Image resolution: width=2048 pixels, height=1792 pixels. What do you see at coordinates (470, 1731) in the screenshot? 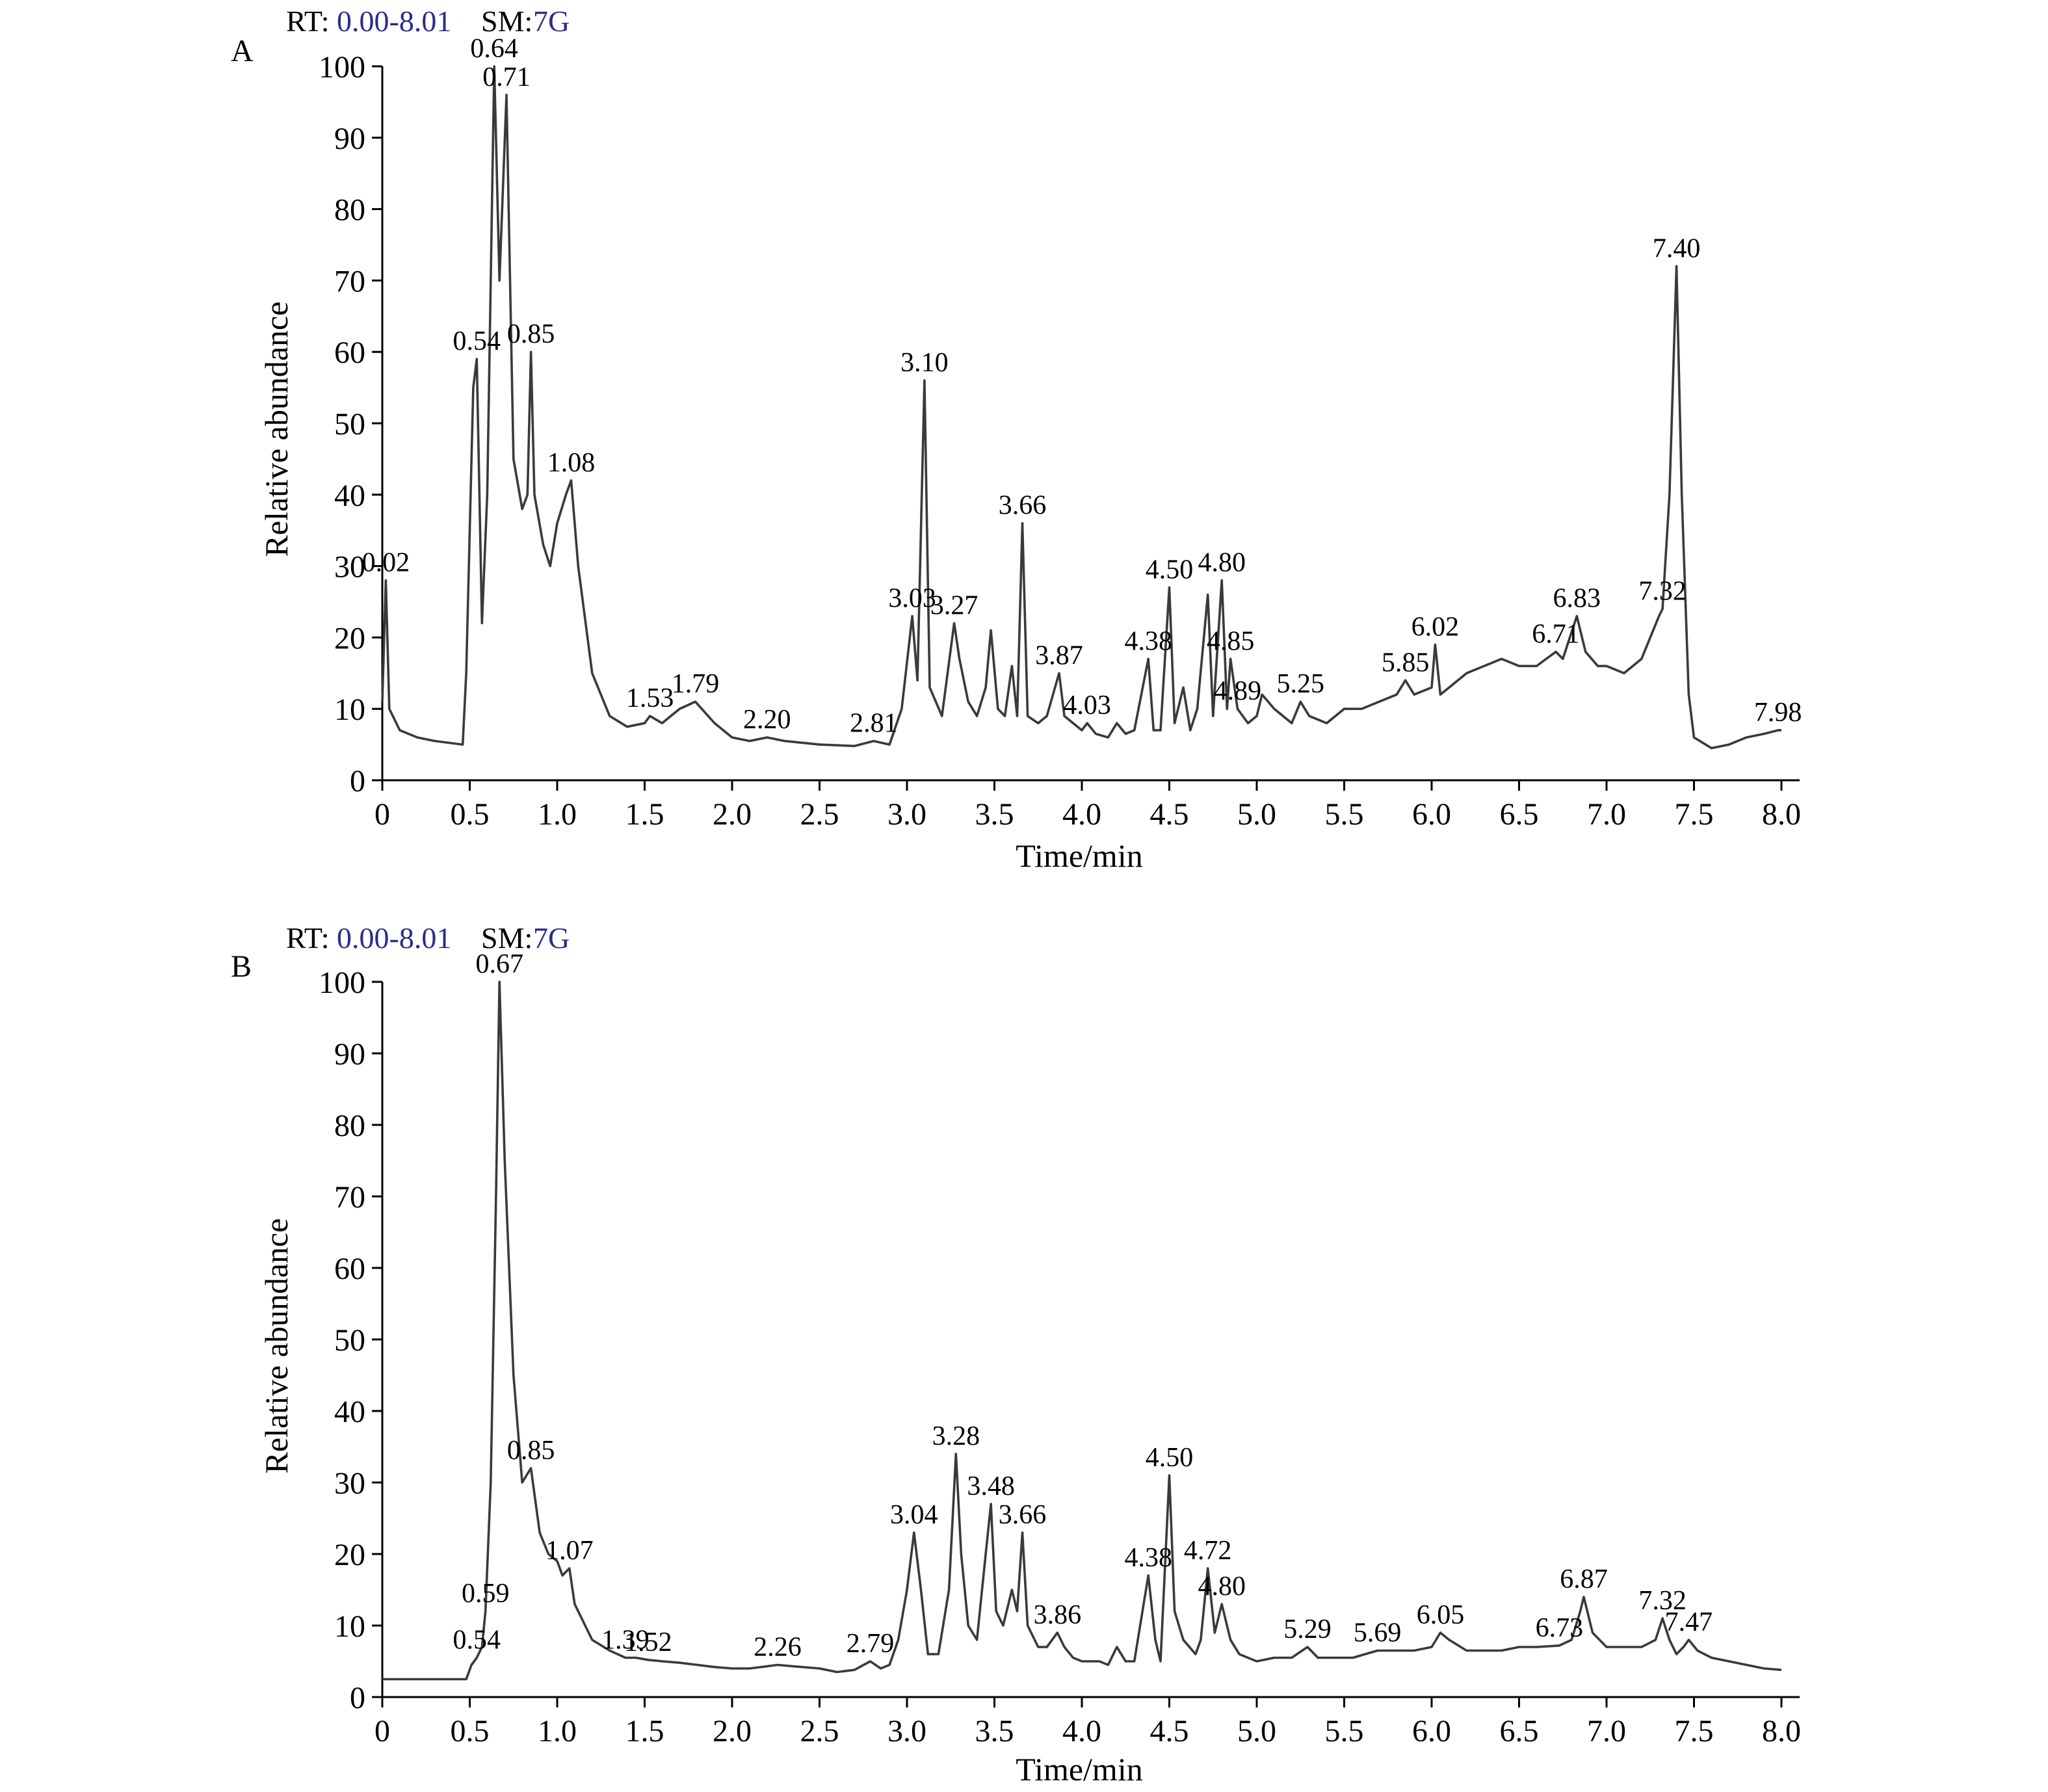
I see `x-tick-label: 0.5` at bounding box center [470, 1731].